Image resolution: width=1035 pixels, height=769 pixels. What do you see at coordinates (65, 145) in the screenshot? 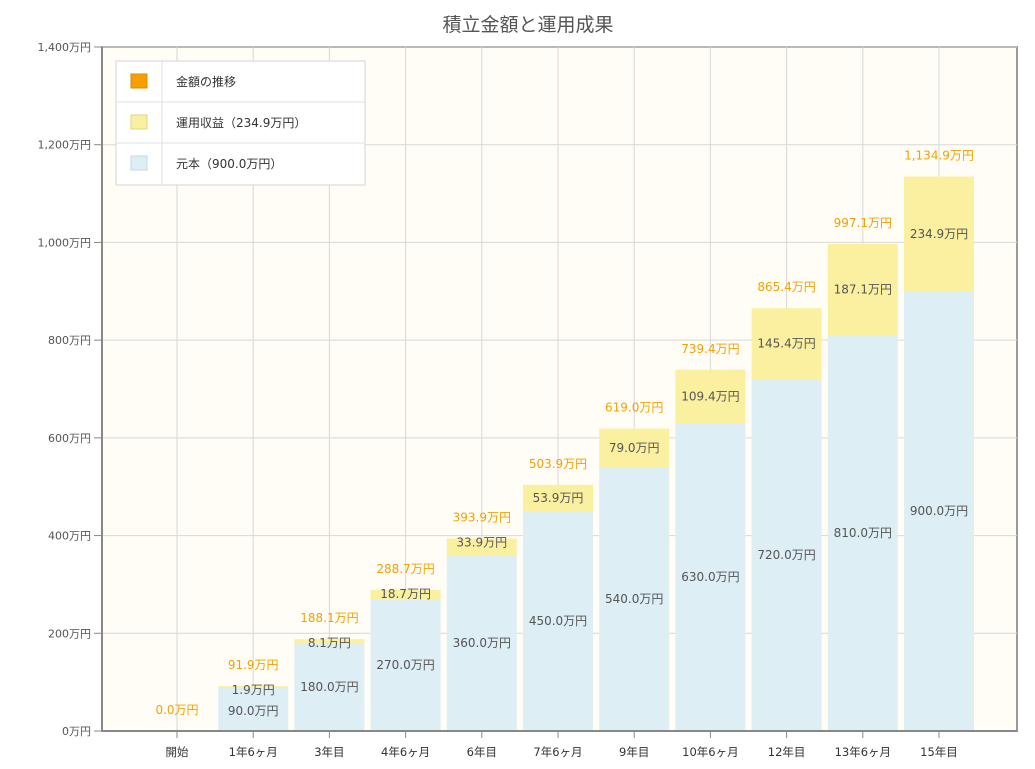
I see `y-tick-label: 1,200万円` at bounding box center [65, 145].